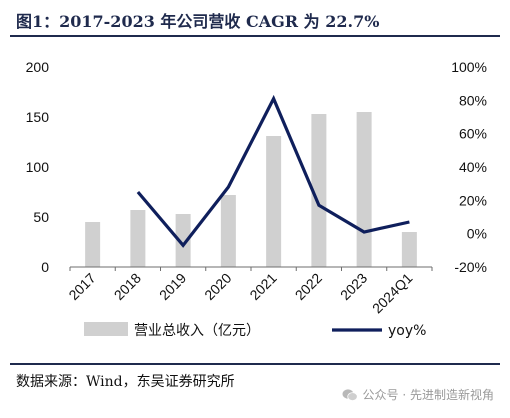 This screenshot has width=510, height=418. I want to click on watermark: 公众号 · 先进制造新视角, so click(418, 394).